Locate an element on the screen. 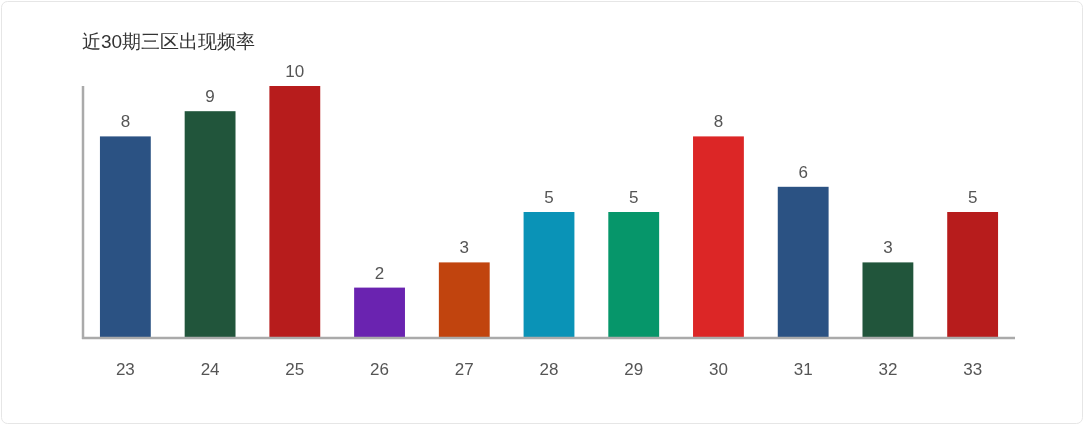  x-tick-label: 27 is located at coordinates (464, 369).